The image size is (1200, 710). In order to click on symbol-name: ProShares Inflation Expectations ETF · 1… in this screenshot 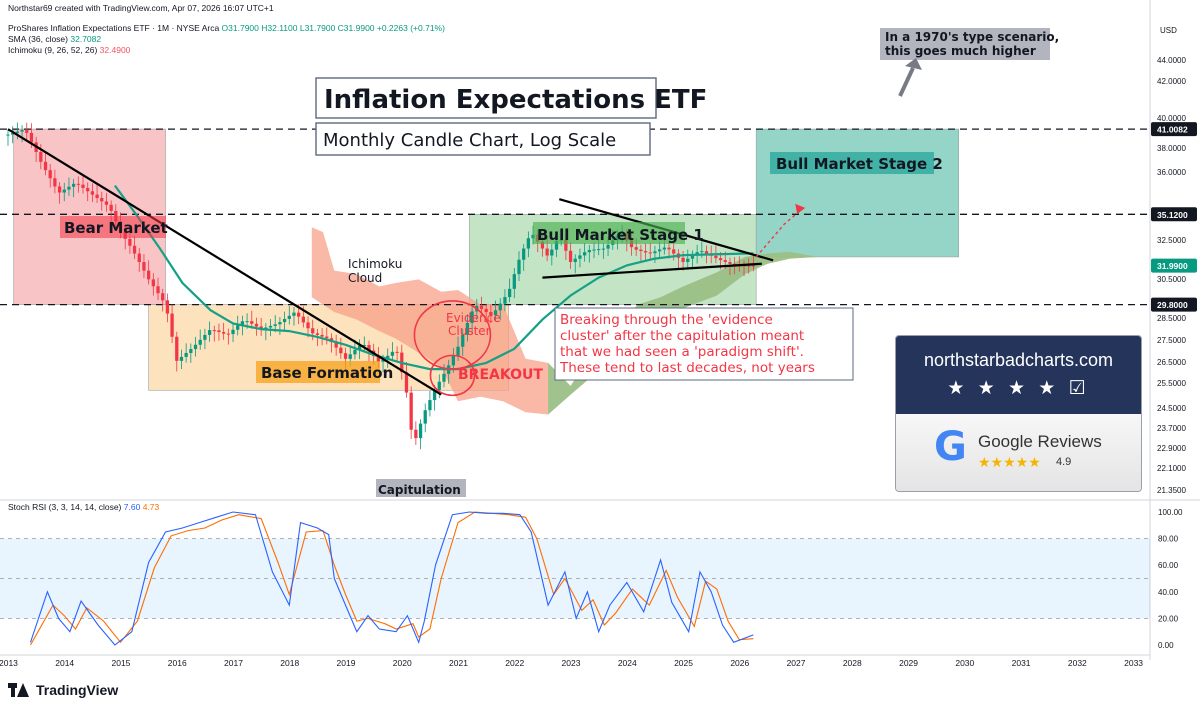, I will do `click(114, 28)`.